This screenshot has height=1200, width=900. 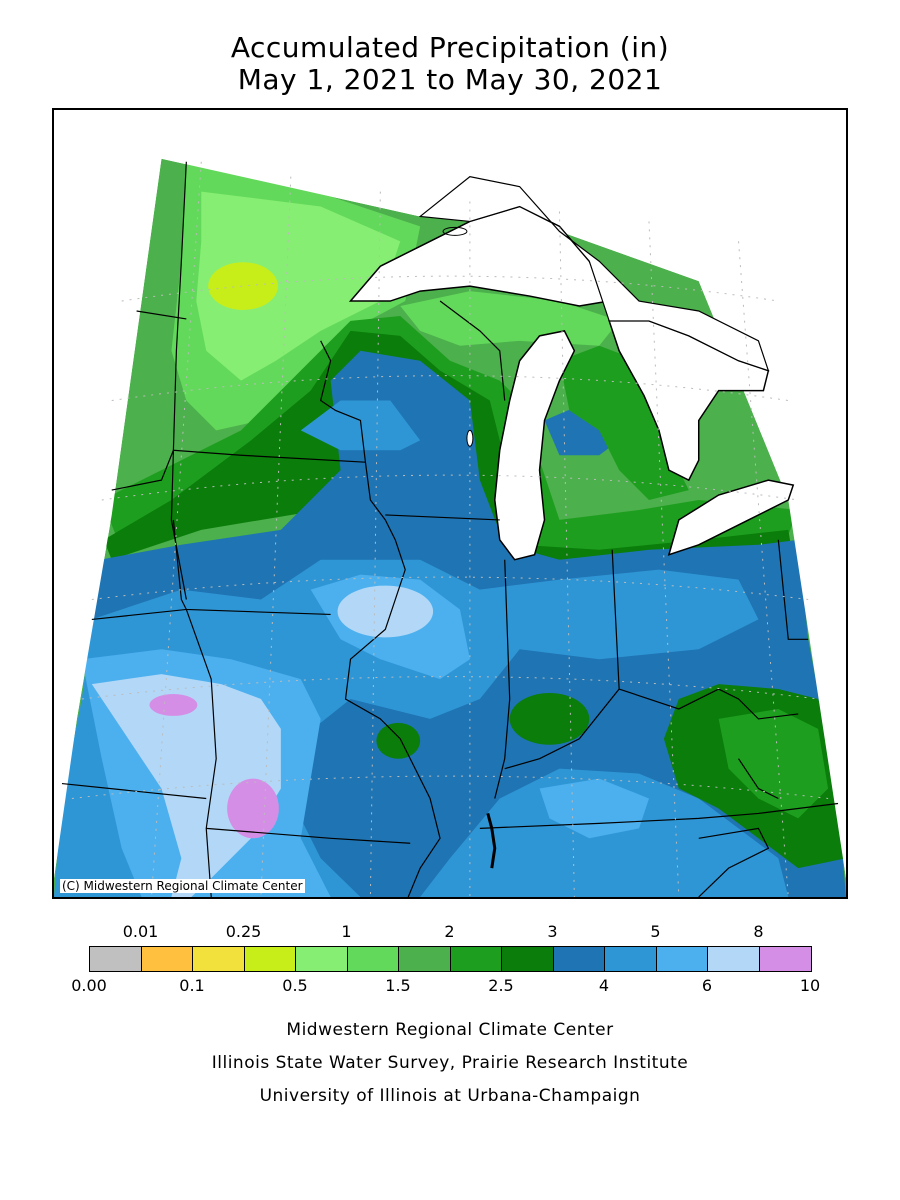 What do you see at coordinates (192, 985) in the screenshot?
I see `legend-bottom-label: 0.1` at bounding box center [192, 985].